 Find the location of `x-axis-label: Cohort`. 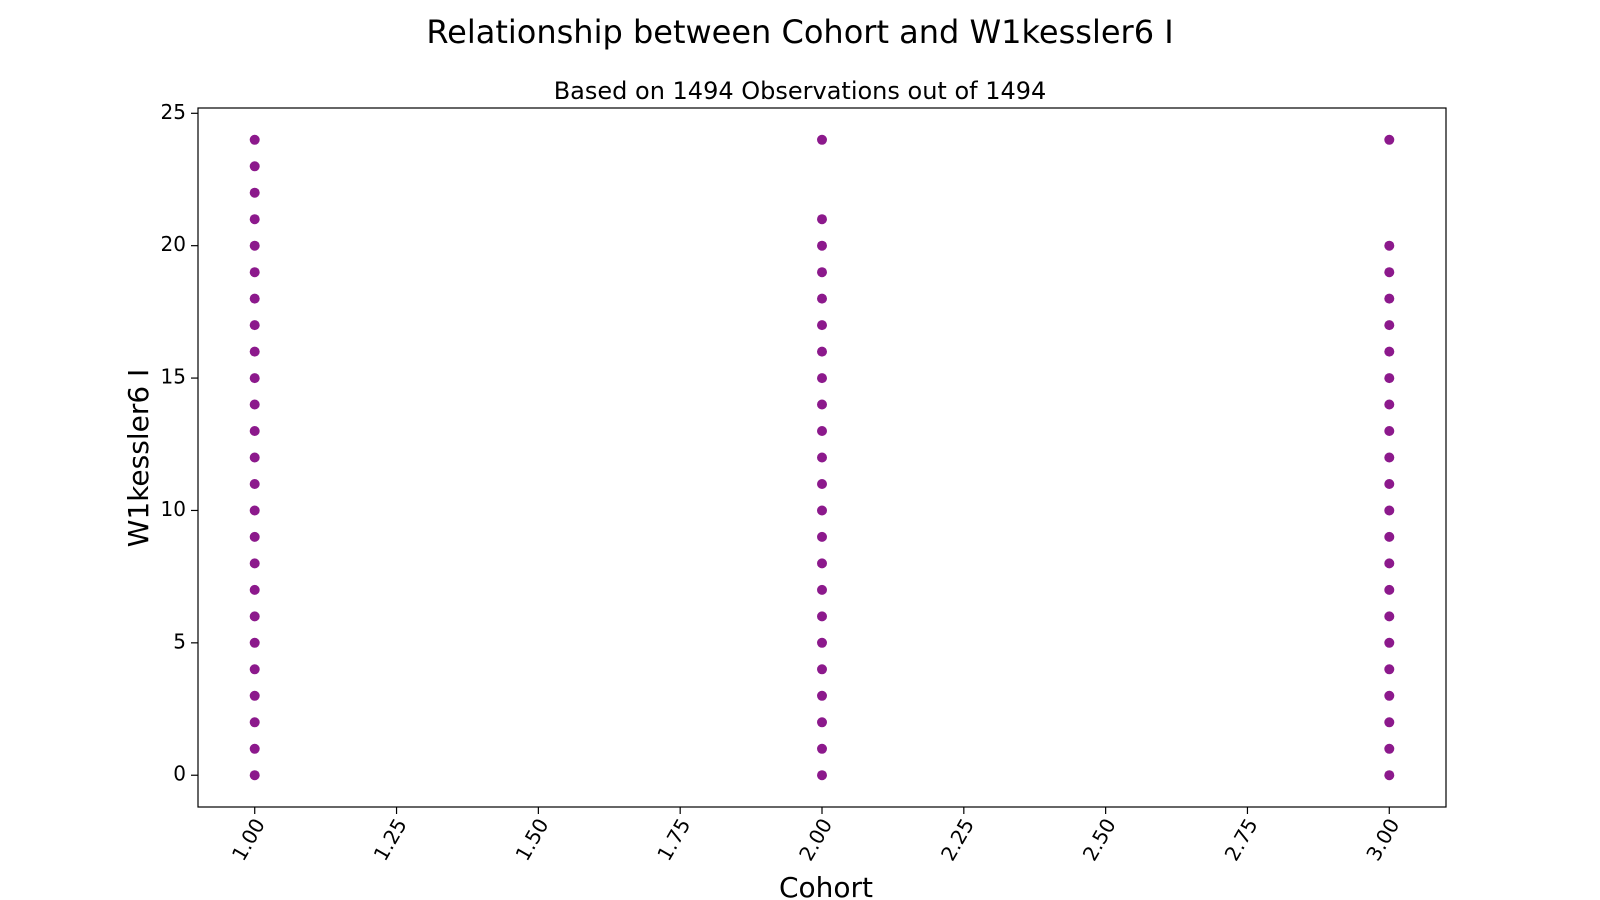

x-axis-label: Cohort is located at coordinates (826, 885).